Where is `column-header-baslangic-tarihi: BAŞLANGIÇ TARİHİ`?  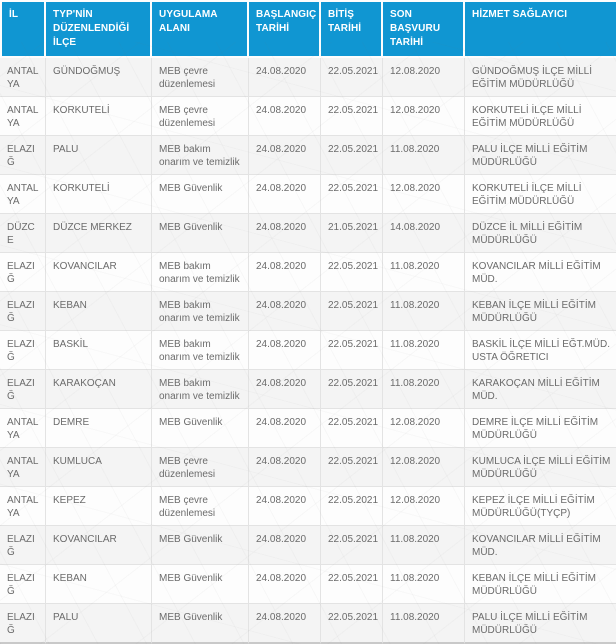 column-header-baslangic-tarihi: BAŞLANGIÇ TARİHİ is located at coordinates (285, 29).